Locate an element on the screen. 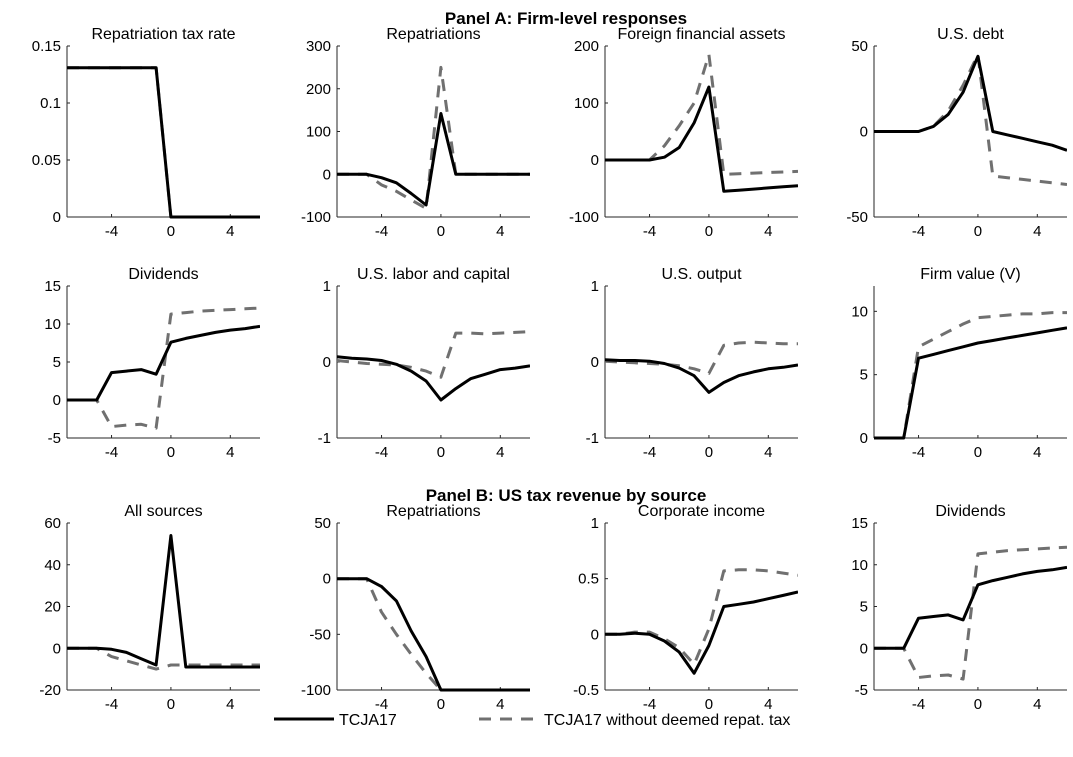 Image resolution: width=1073 pixels, height=757 pixels. y-tick-label: 20 is located at coordinates (52, 607).